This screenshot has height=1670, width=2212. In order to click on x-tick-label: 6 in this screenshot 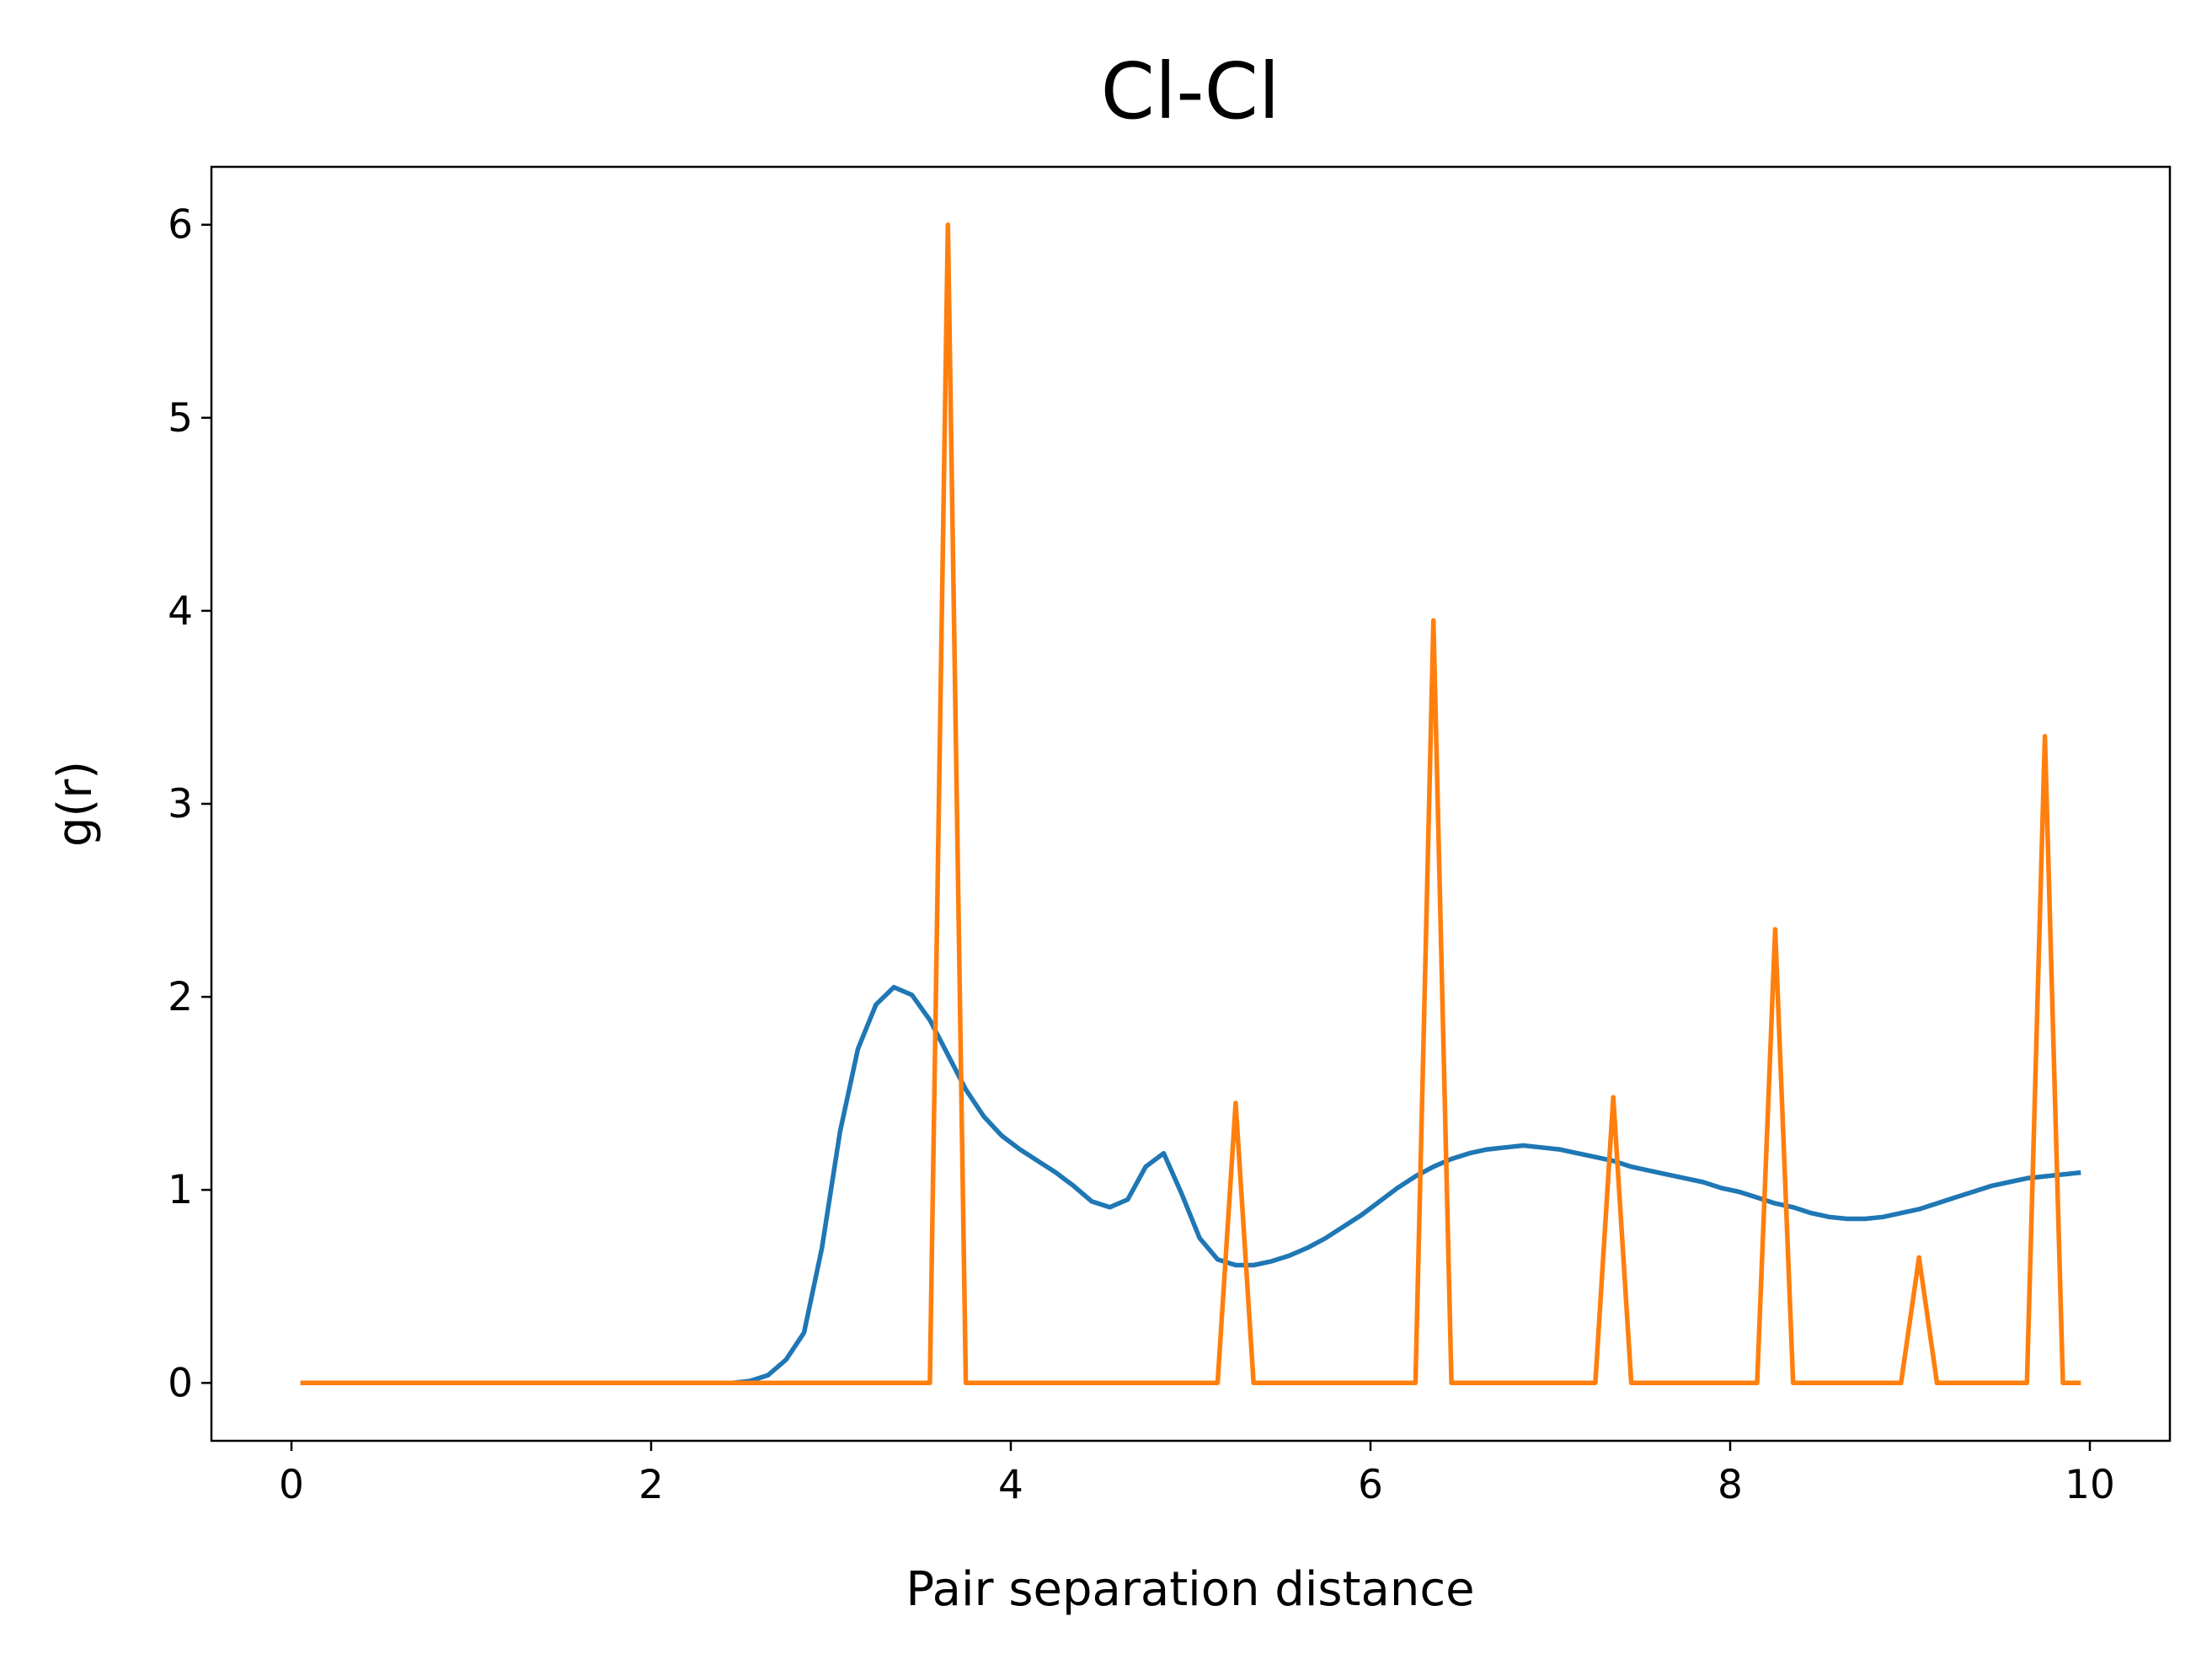, I will do `click(1370, 1485)`.